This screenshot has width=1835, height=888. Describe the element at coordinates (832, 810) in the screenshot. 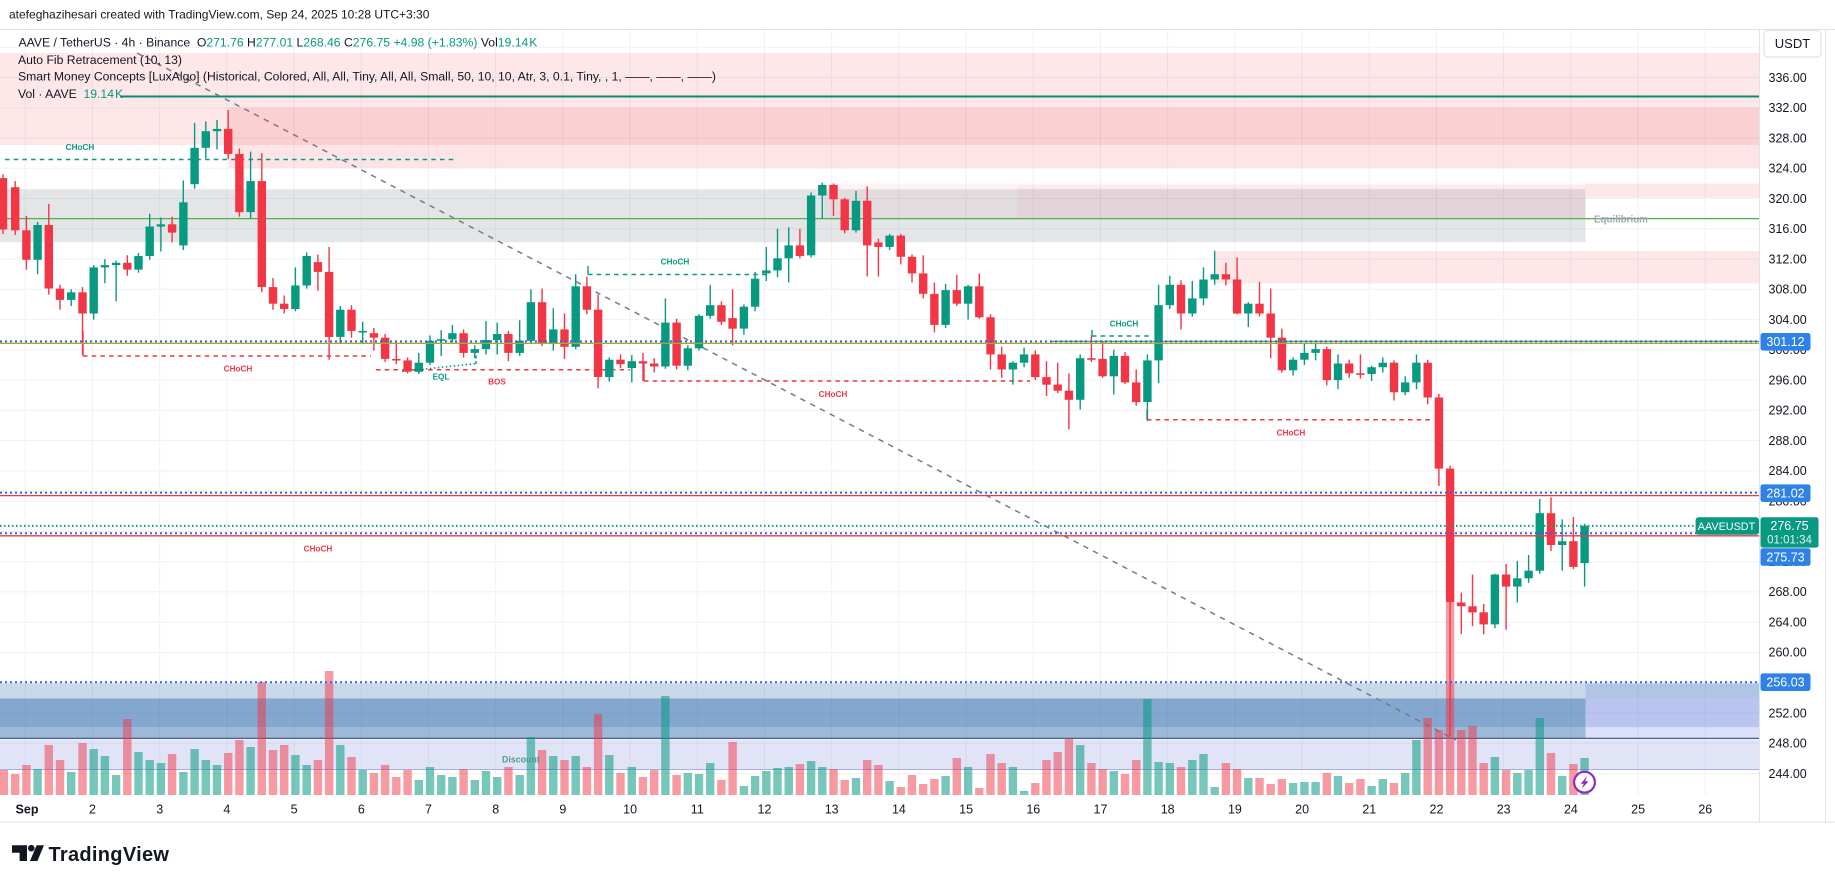

I see `svg-text: 13` at that location.